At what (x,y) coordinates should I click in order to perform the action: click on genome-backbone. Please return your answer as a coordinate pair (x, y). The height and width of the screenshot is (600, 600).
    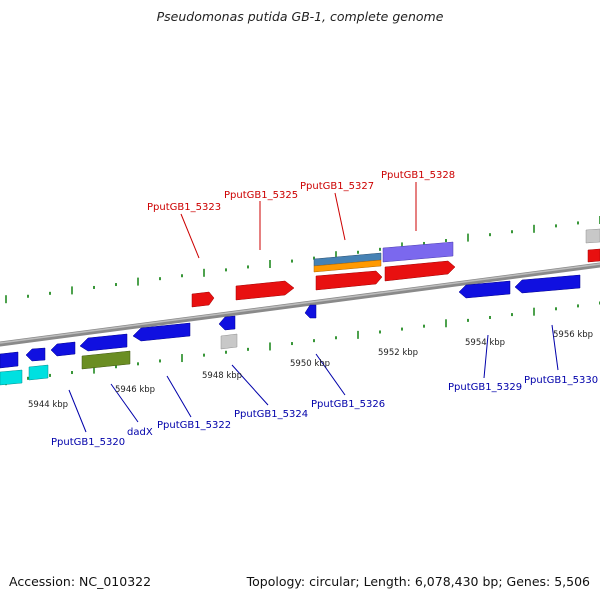
    Looking at the image, I should click on (300, 304).